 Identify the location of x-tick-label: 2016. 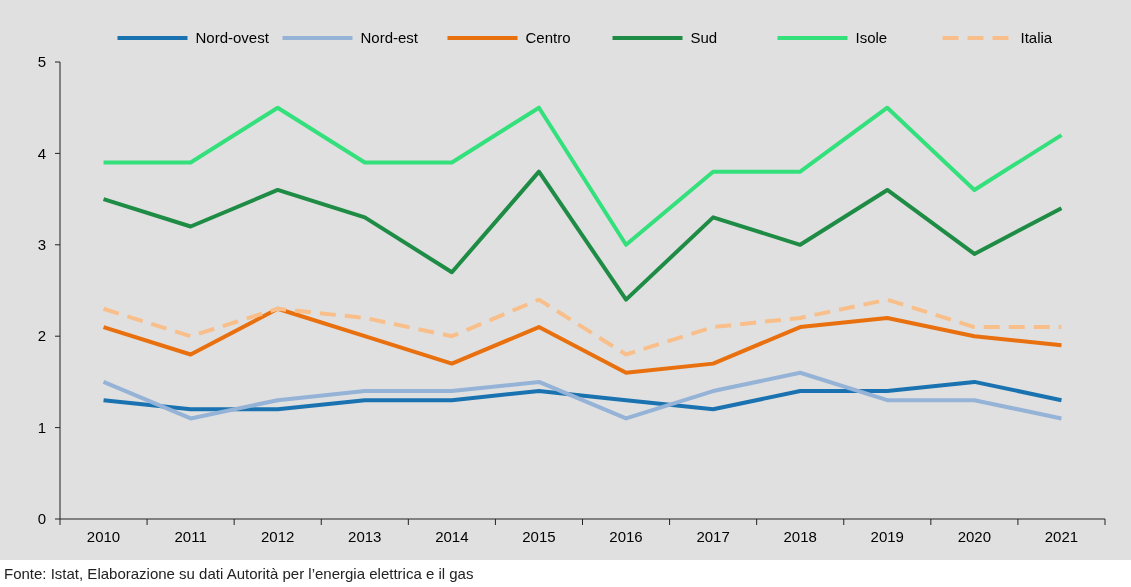
(626, 536).